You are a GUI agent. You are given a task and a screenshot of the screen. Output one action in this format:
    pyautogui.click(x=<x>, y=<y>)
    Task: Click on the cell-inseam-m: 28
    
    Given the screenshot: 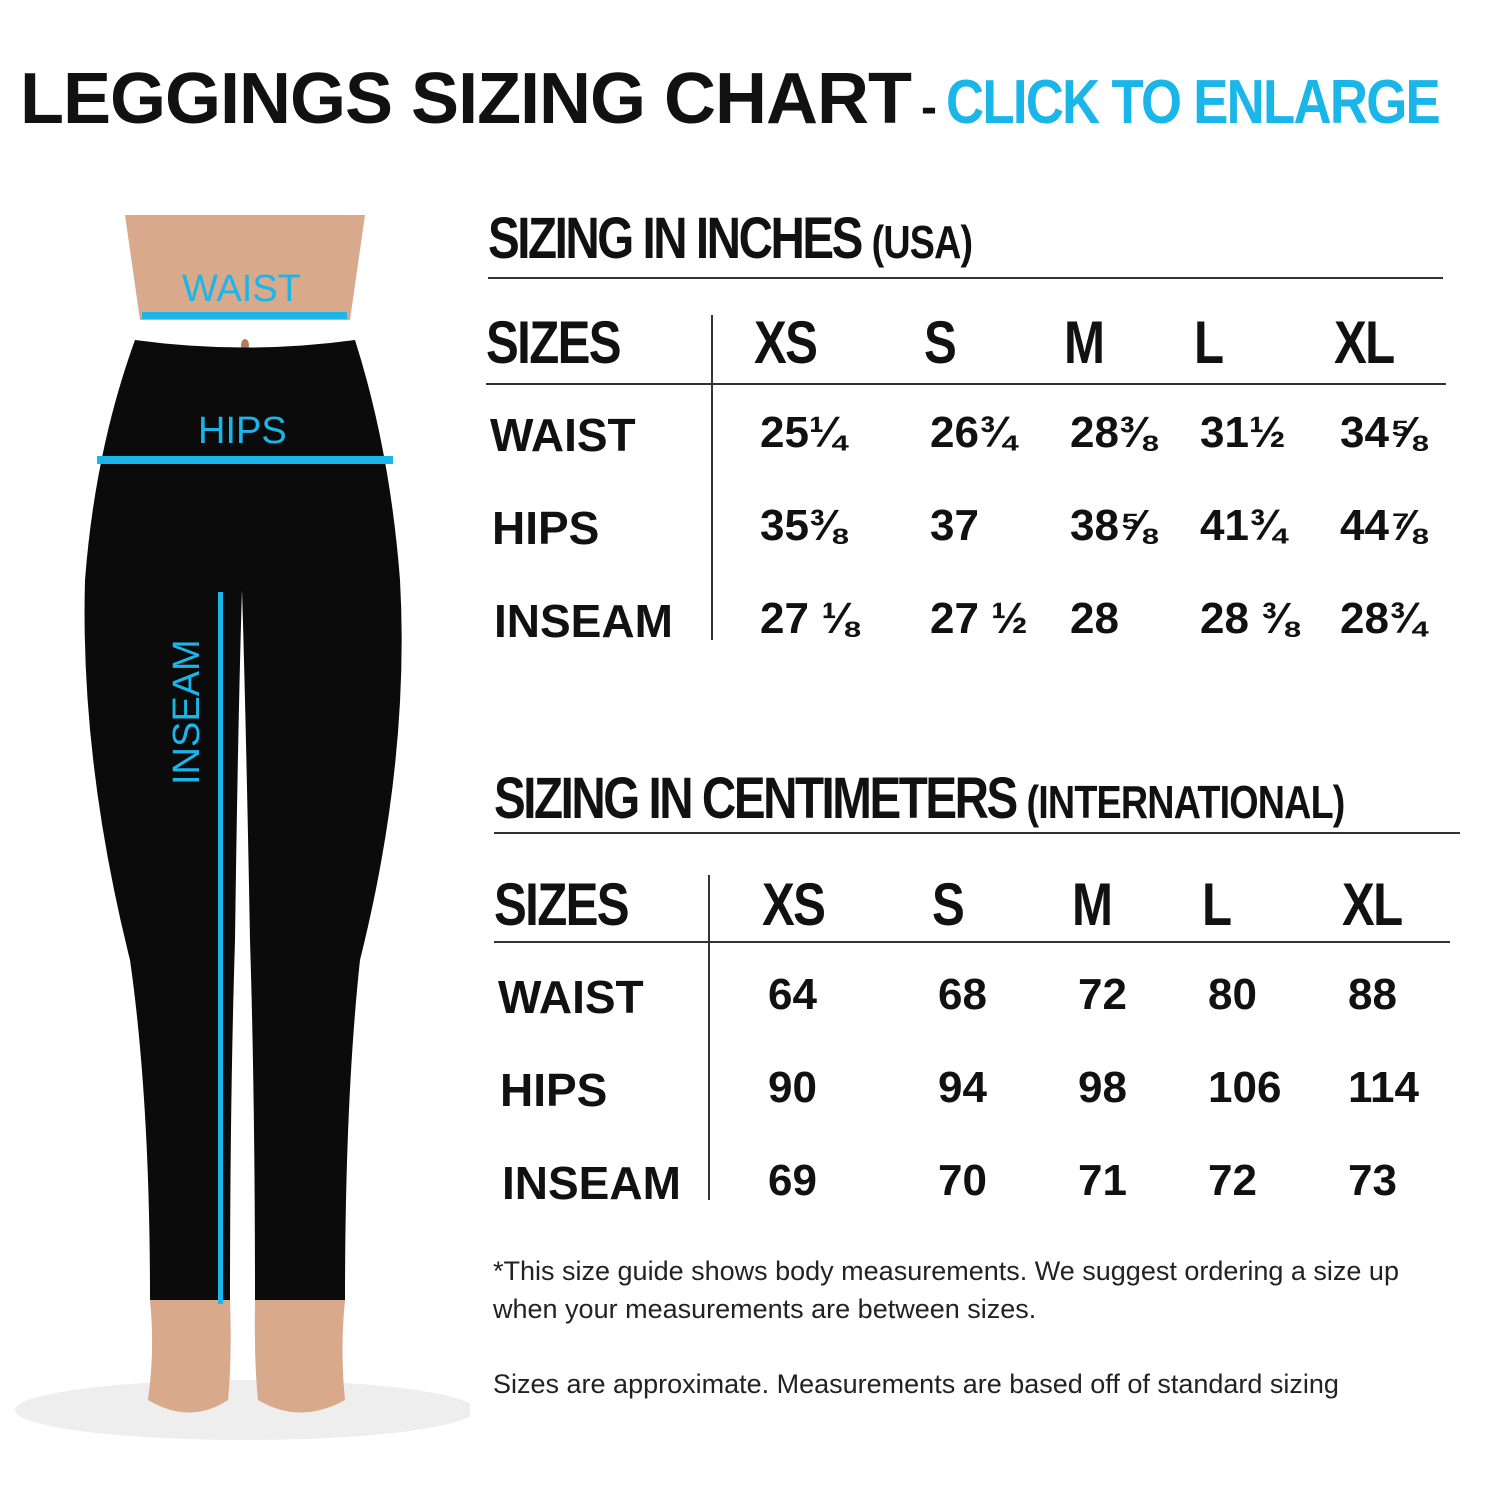 What is the action you would take?
    pyautogui.click(x=1094, y=618)
    